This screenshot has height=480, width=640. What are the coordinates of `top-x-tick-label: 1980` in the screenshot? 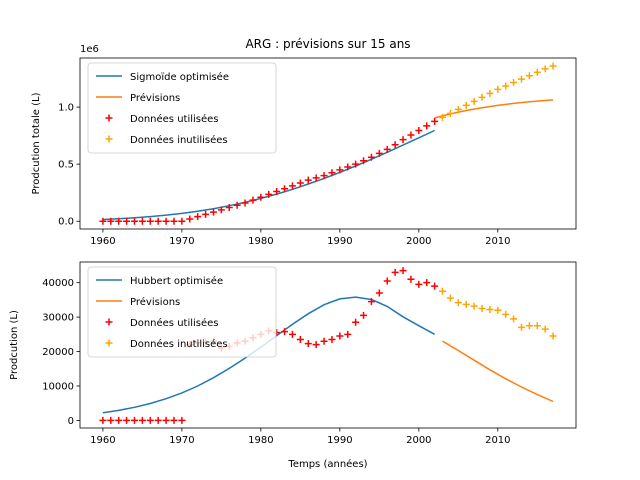 It's located at (260, 241).